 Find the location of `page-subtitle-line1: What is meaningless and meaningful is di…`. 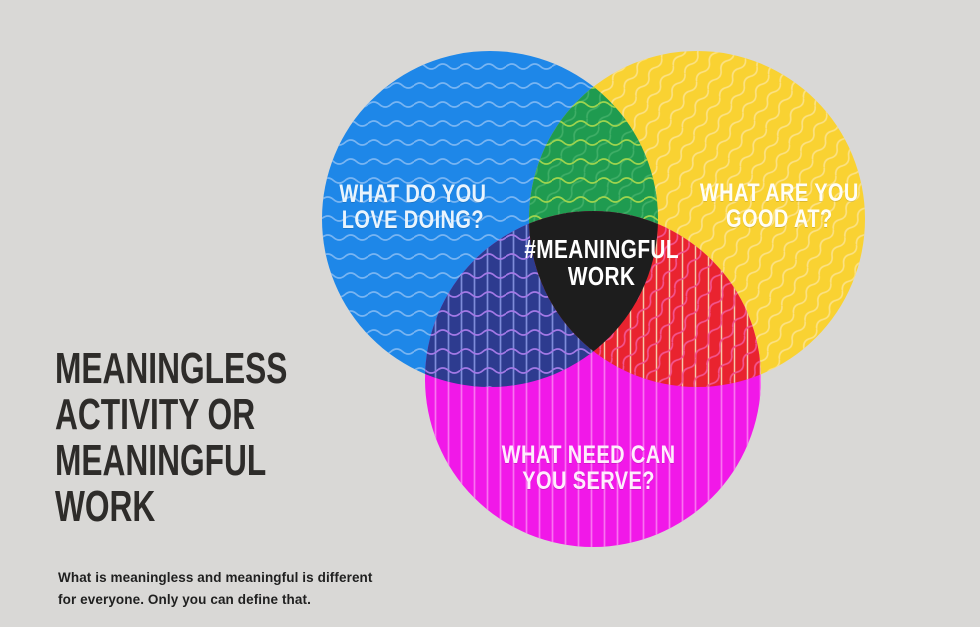

page-subtitle-line1: What is meaningless and meaningful is di… is located at coordinates (215, 577).